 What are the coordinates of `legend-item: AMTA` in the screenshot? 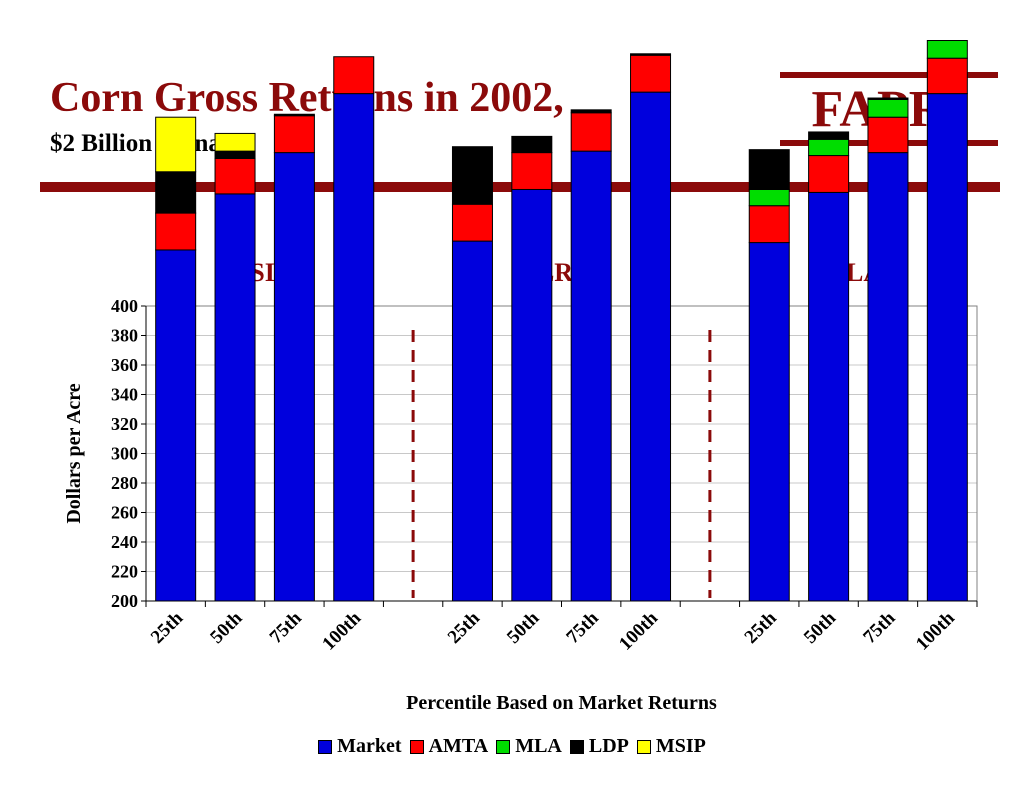 It's located at (449, 746).